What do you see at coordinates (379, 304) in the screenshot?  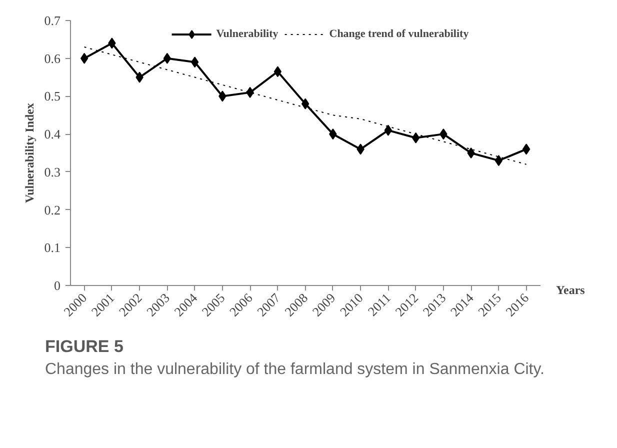 I see `x-tick-label: 2011` at bounding box center [379, 304].